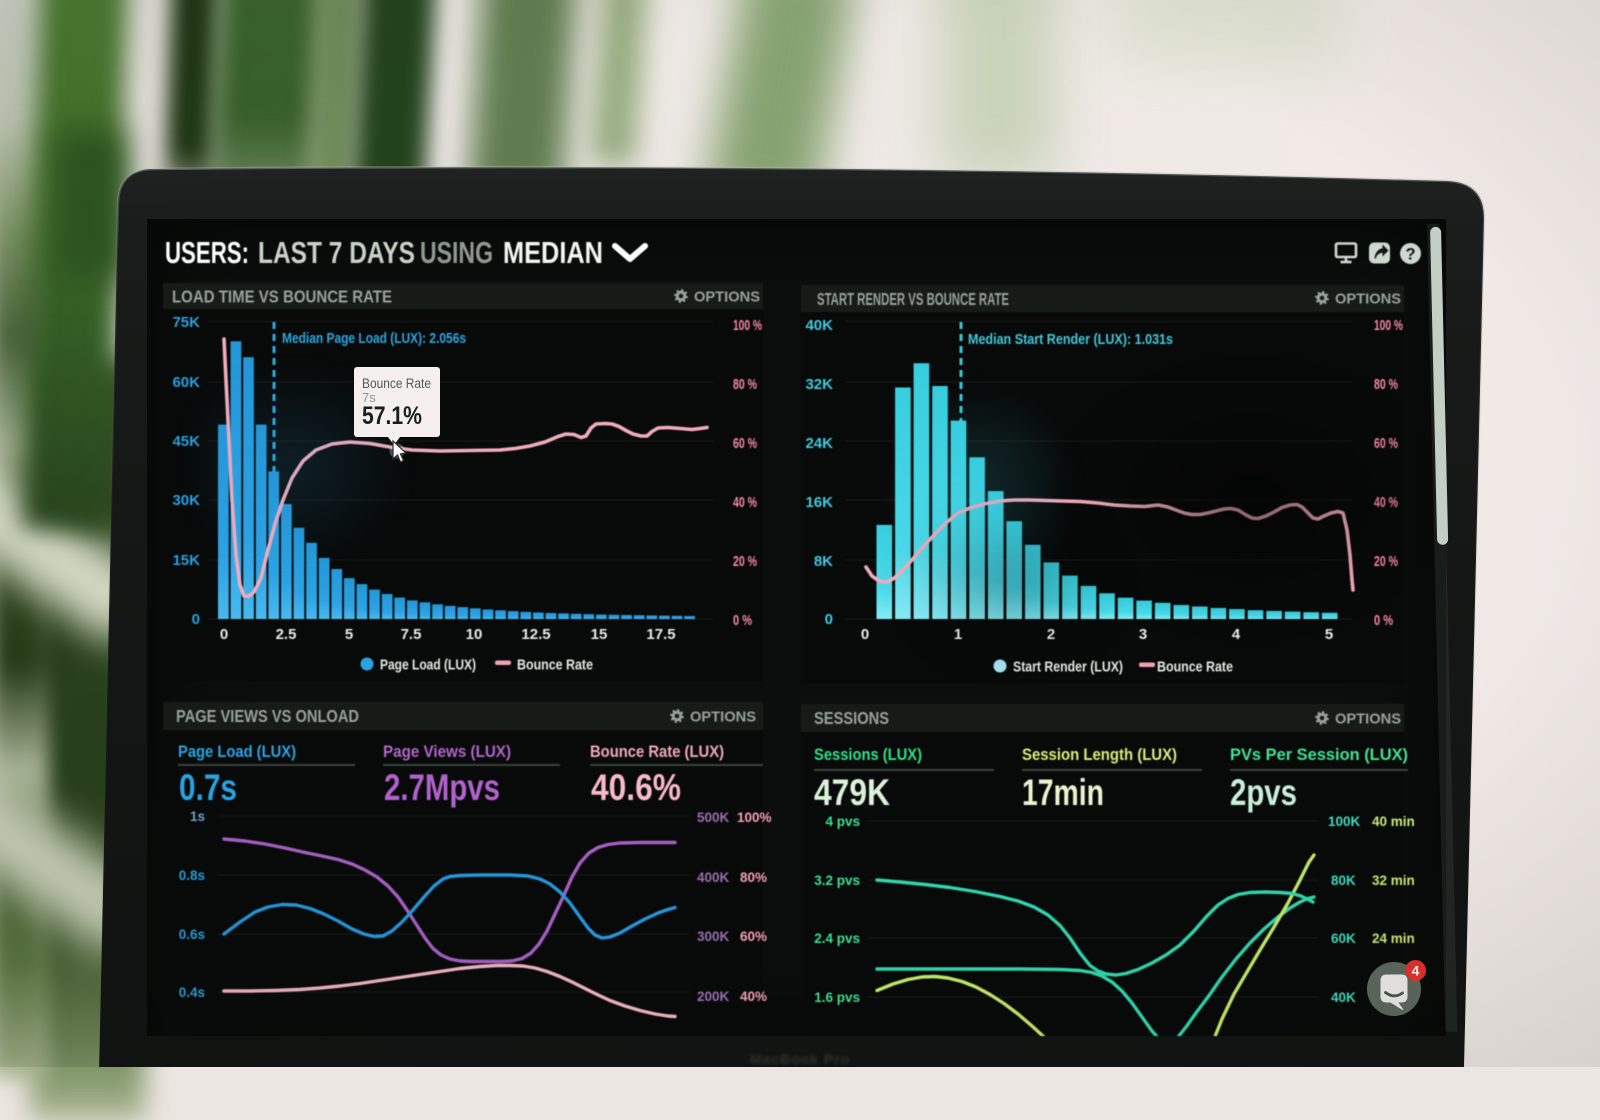  Describe the element at coordinates (474, 634) in the screenshot. I see `svg-text: 10` at that location.